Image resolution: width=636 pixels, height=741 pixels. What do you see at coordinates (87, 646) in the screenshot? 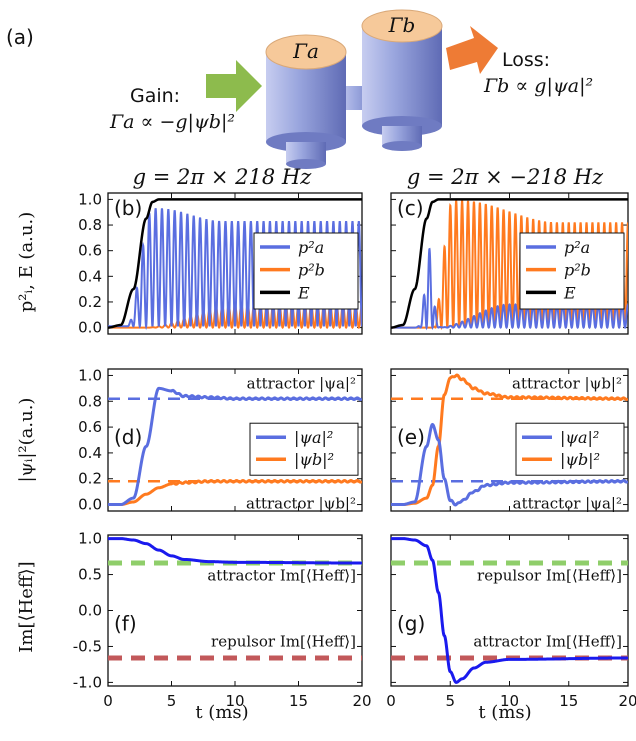
I see `y-tick-label: -0.5` at bounding box center [87, 646].